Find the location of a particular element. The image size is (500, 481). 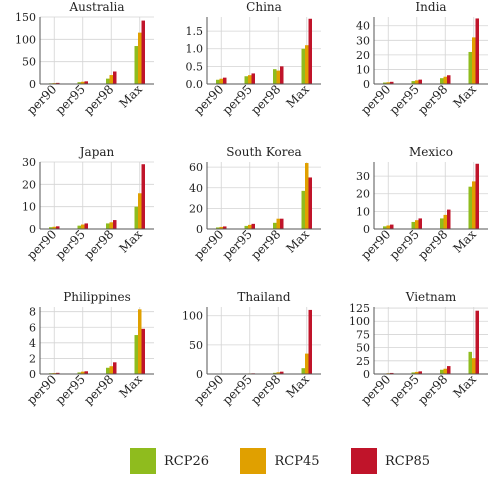

bar-mexico-per90-rcp45 is located at coordinates (388, 227).